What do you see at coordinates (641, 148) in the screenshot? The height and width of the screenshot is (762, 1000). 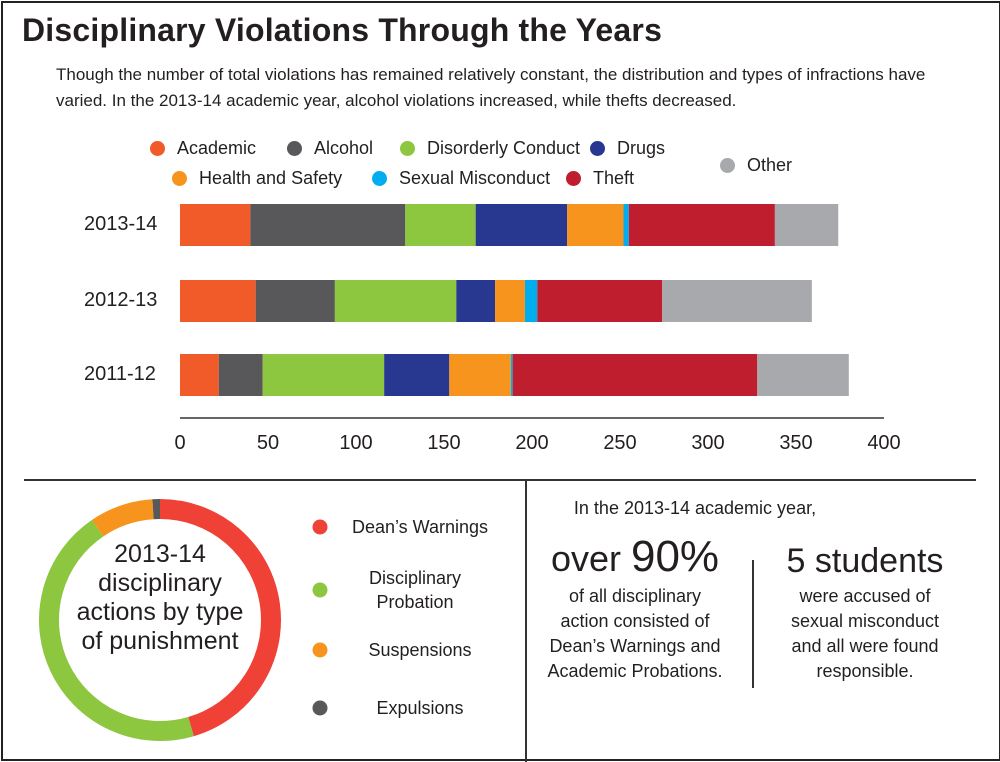 I see `legend-label: Drugs` at bounding box center [641, 148].